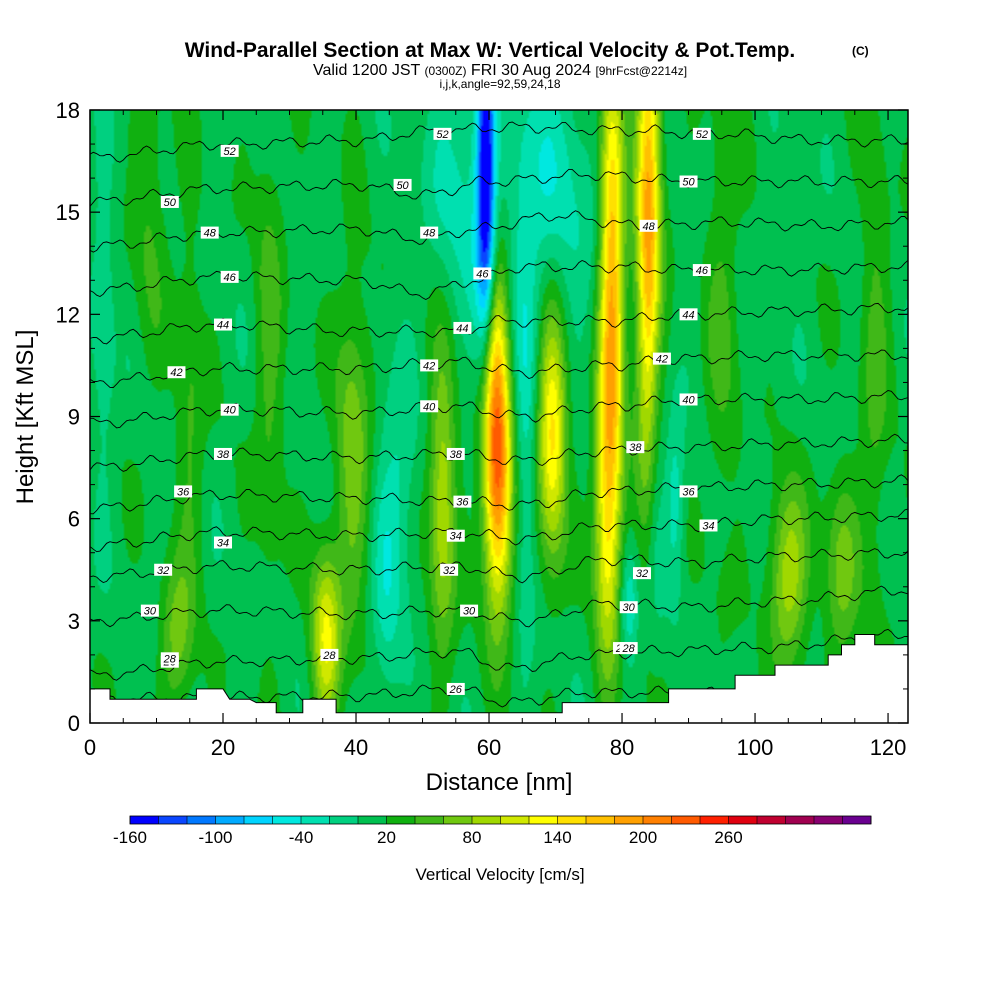 This screenshot has height=1000, width=1000. I want to click on y-axis-label: Height [Kft MSL], so click(25, 417).